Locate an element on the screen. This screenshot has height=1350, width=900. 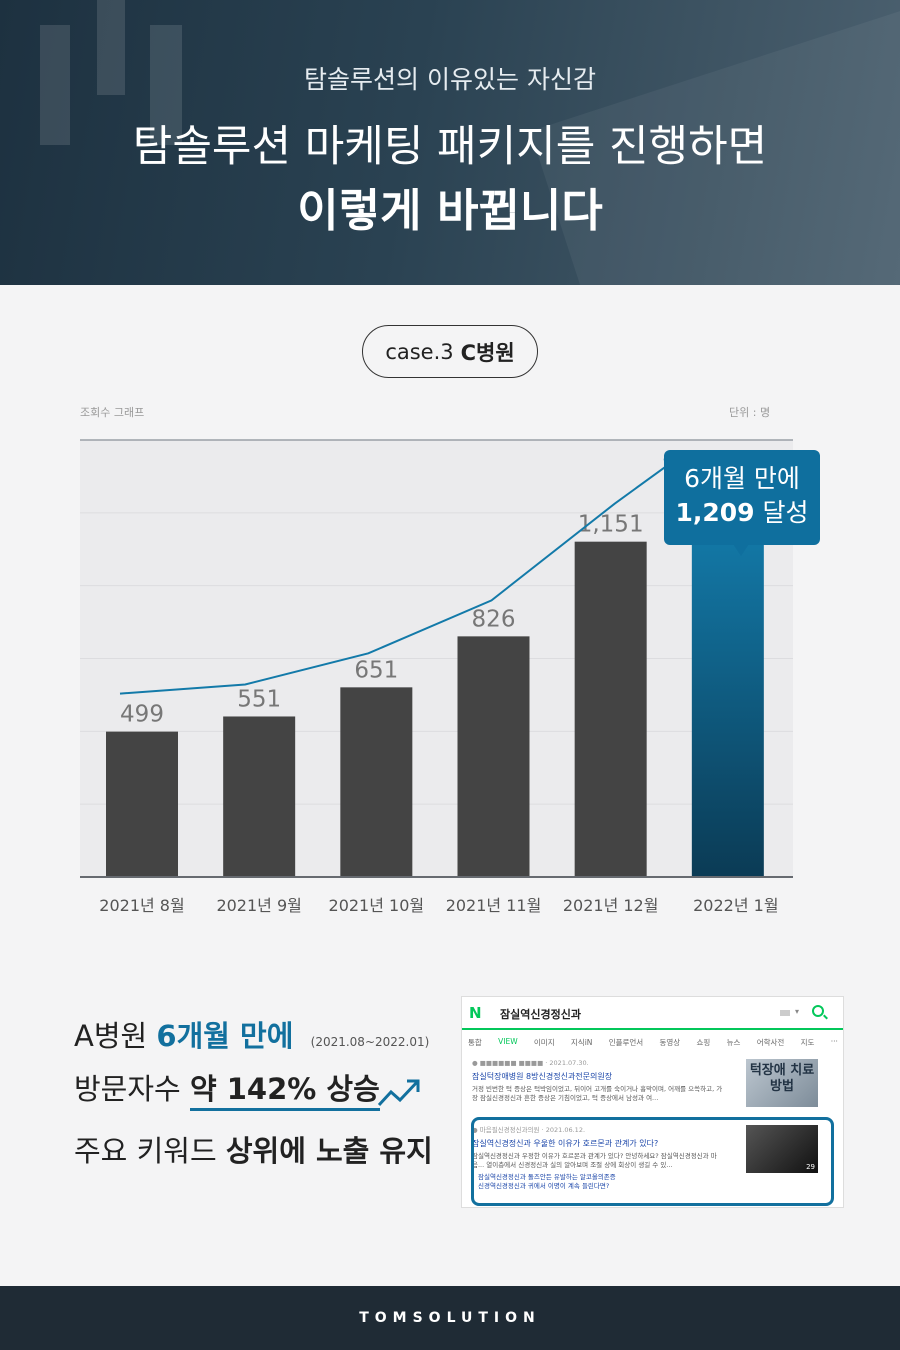
result-thumbnail: 29 is located at coordinates (782, 1149).